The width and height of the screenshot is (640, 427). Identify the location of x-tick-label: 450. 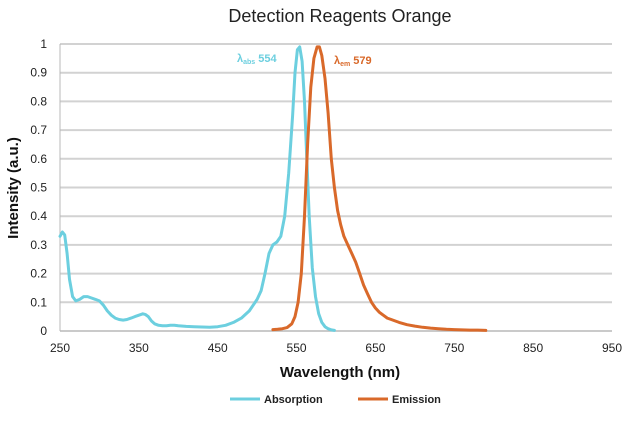
(218, 348).